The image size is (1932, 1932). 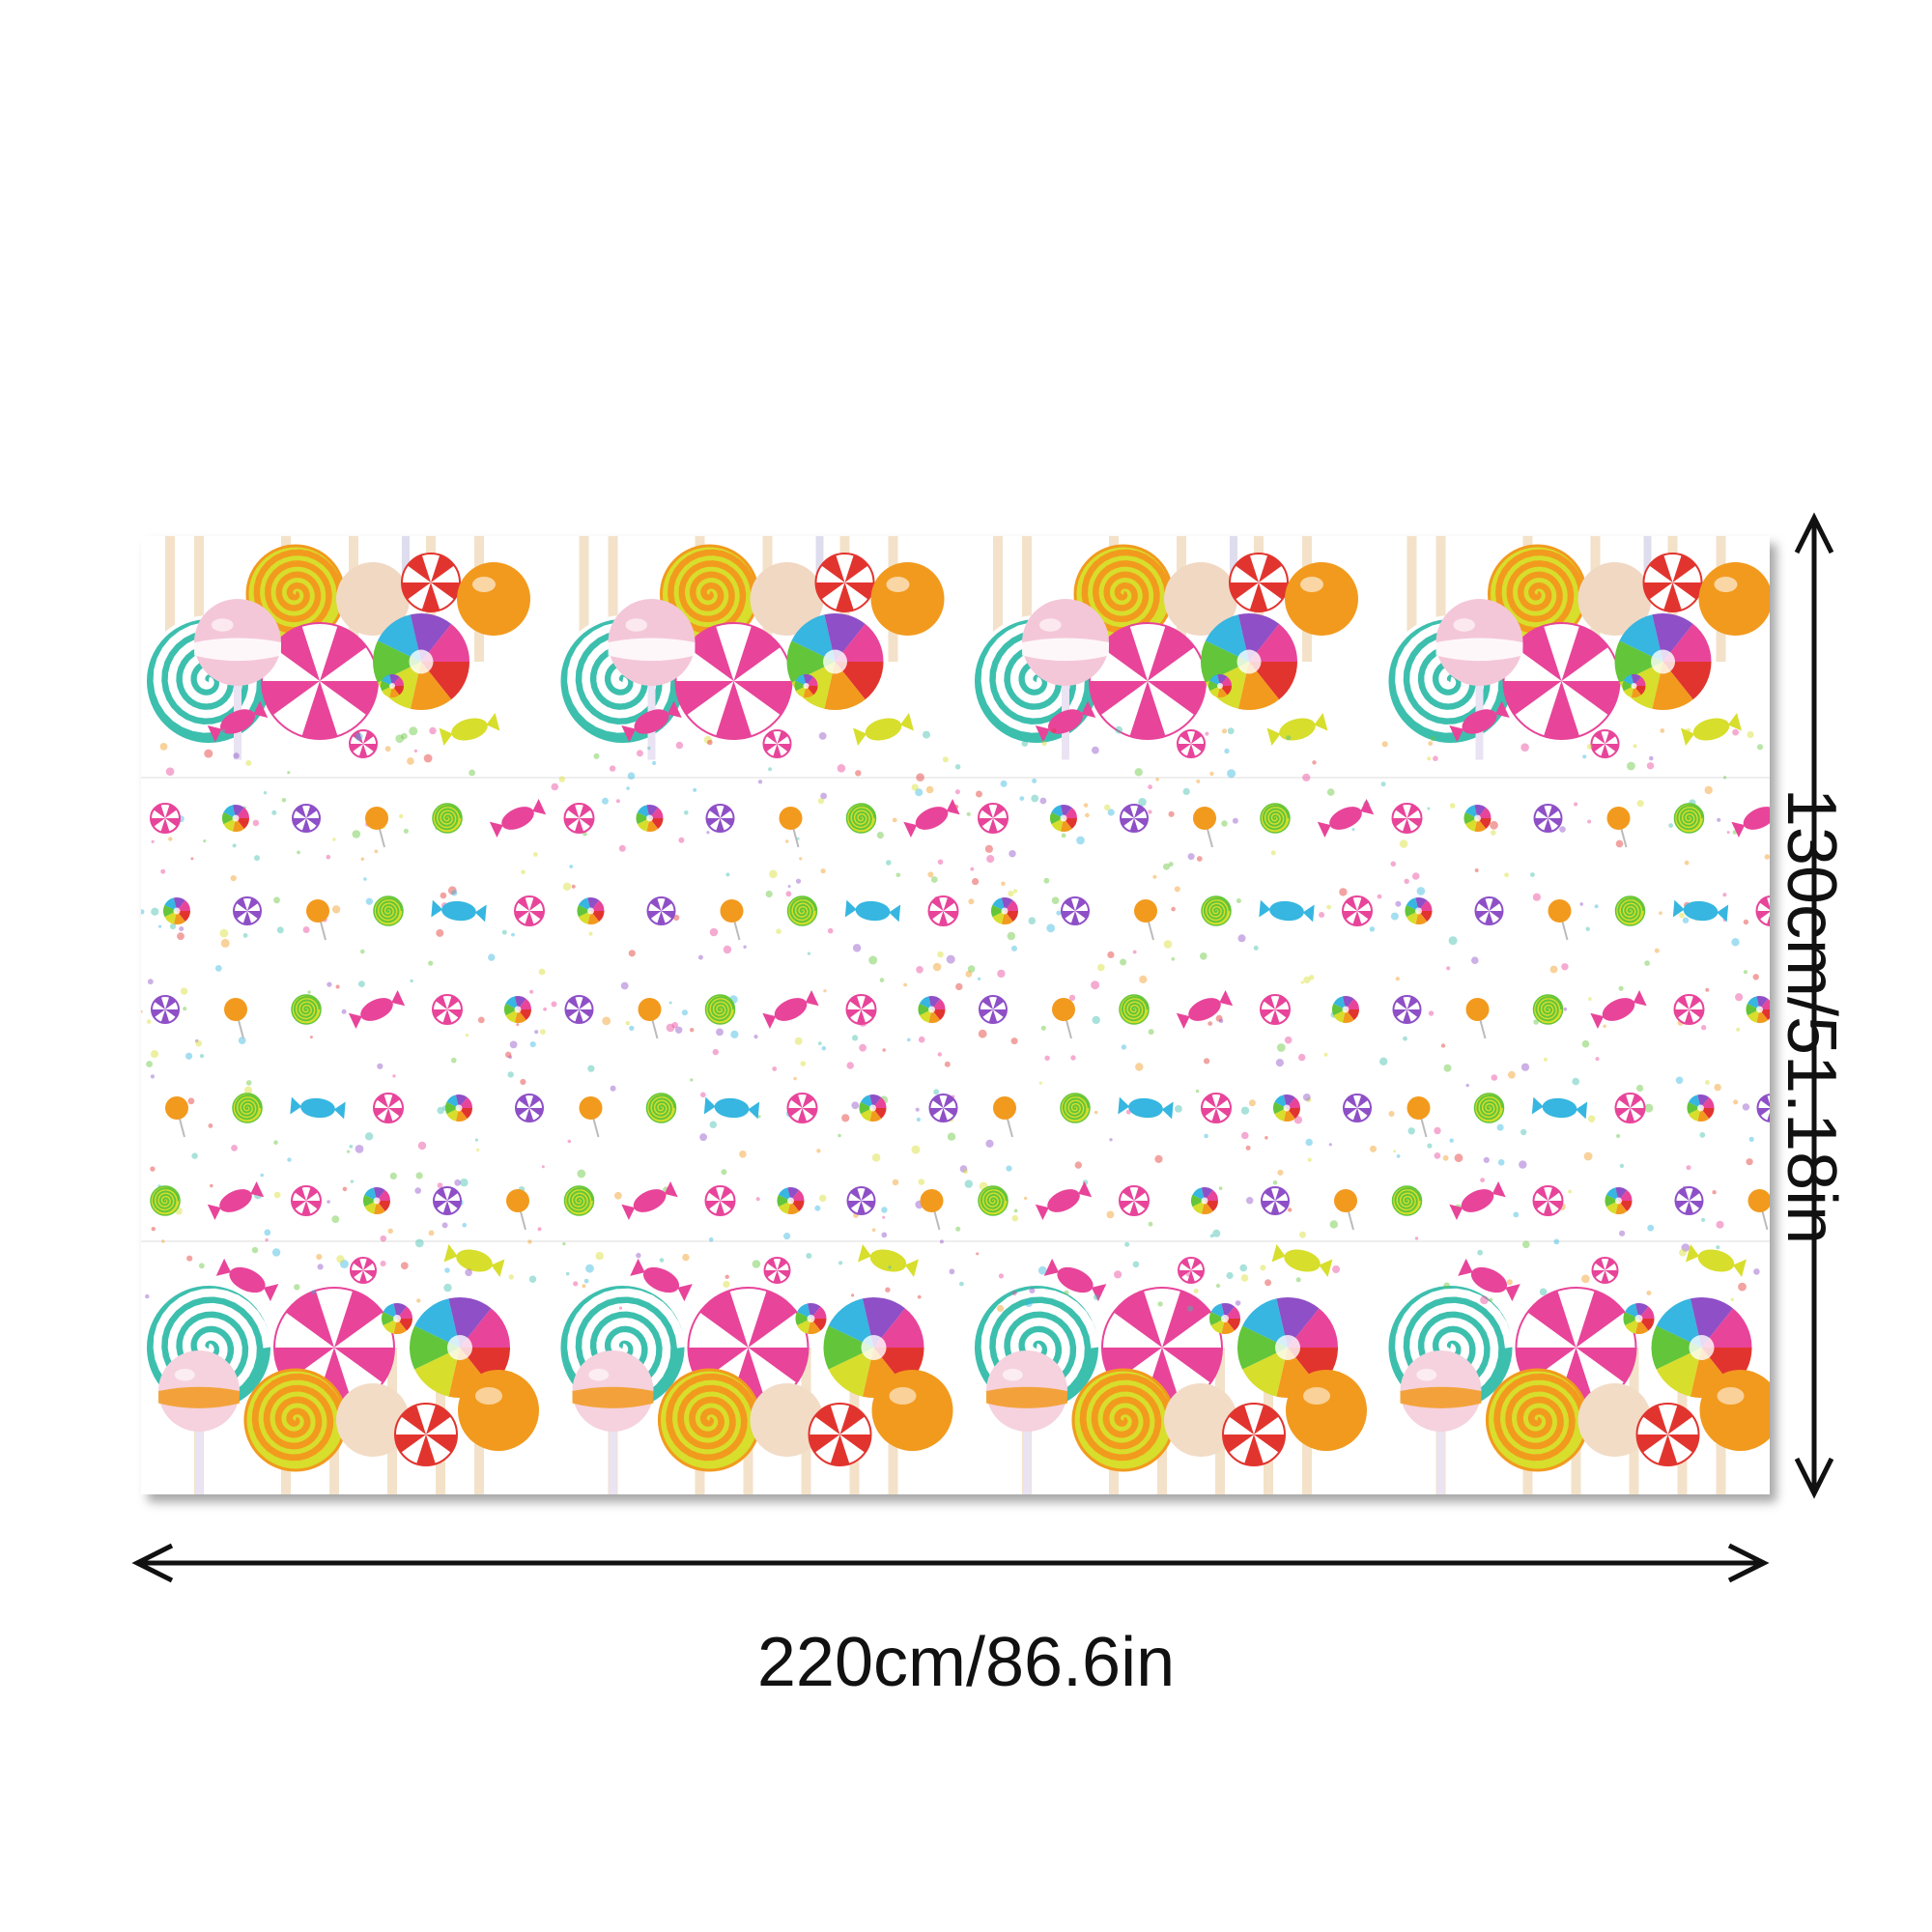 What do you see at coordinates (1811, 1016) in the screenshot?
I see `height-dimension-label: 130cm/51.18in` at bounding box center [1811, 1016].